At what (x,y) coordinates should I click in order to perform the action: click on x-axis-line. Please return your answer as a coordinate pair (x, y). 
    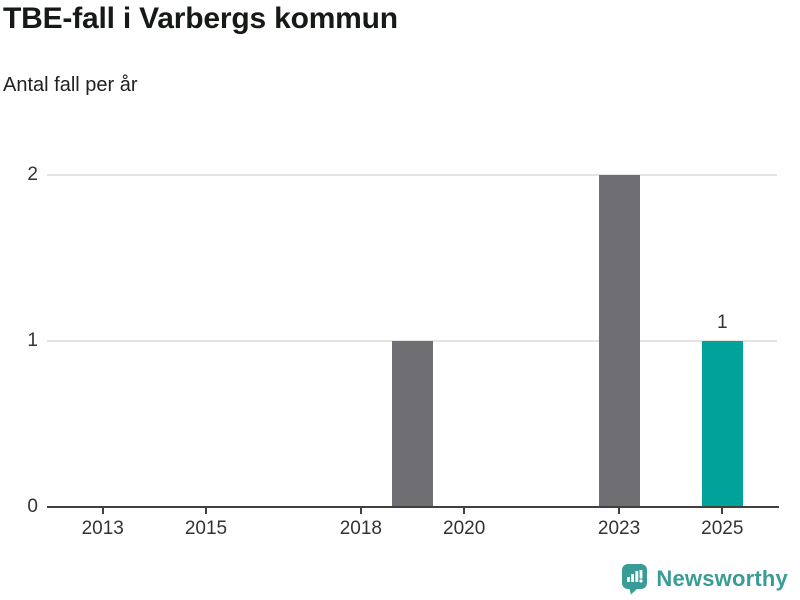
    Looking at the image, I should click on (413, 507).